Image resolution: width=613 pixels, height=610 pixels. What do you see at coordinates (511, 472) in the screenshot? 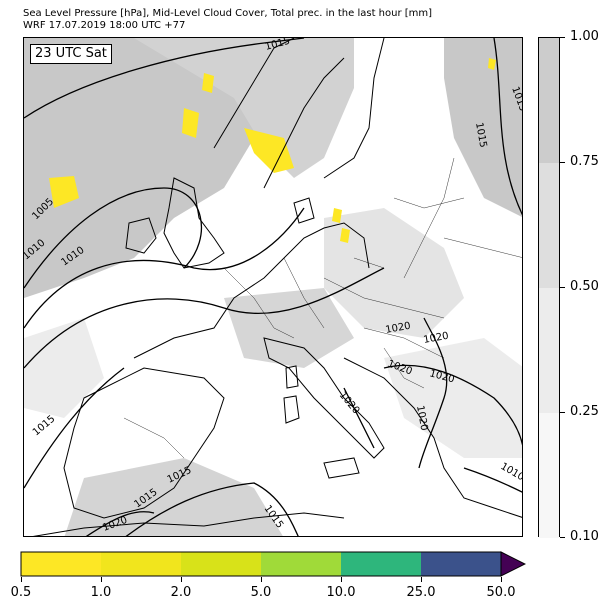
I see `isobar-label: 1010` at bounding box center [511, 472].